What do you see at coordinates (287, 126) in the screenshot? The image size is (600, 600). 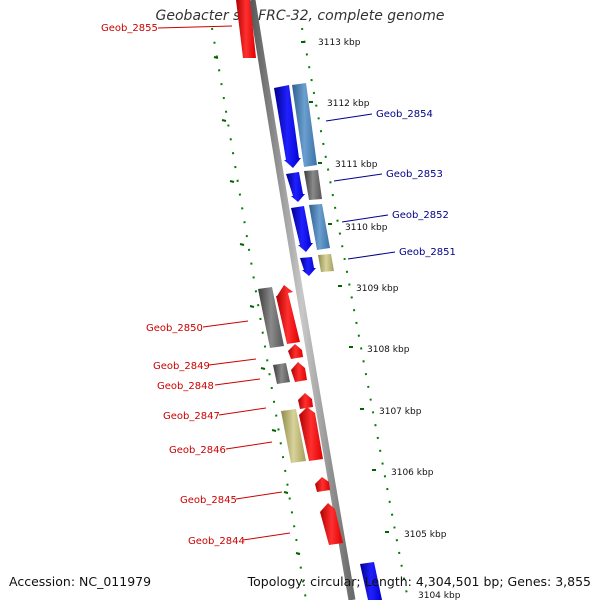 I see `gene-geob-2854-cds` at bounding box center [287, 126].